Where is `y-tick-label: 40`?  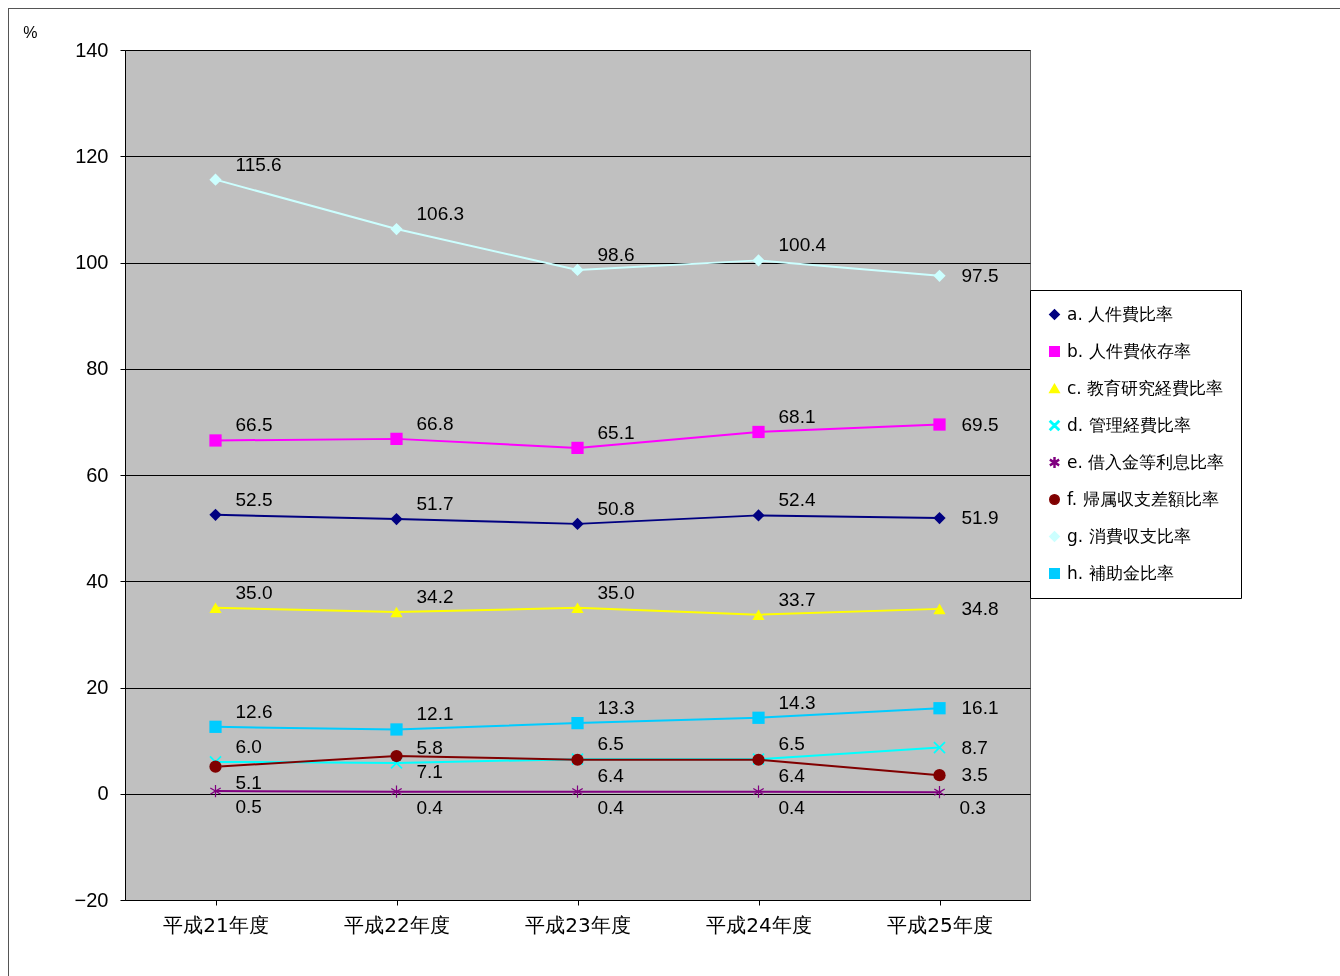 y-tick-label: 40 is located at coordinates (97, 580).